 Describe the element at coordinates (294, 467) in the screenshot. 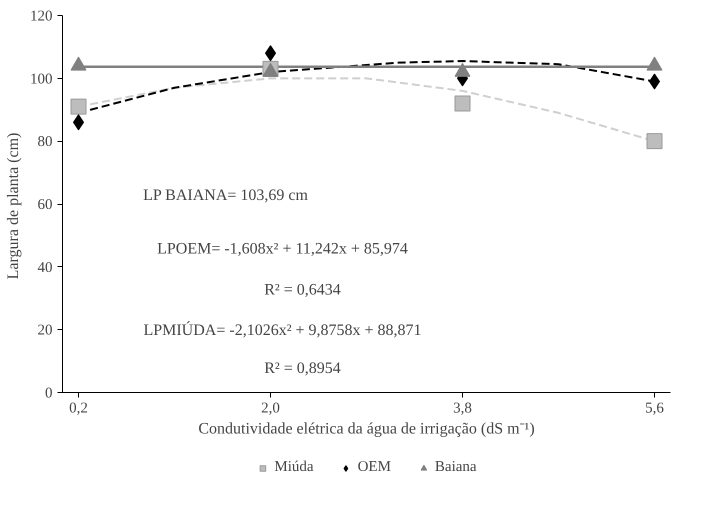

I see `legend-label: Miúda` at that location.